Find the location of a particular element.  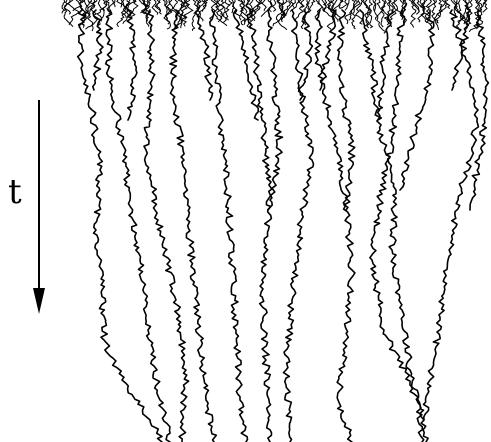

time-axis-label: t is located at coordinates (15, 192).